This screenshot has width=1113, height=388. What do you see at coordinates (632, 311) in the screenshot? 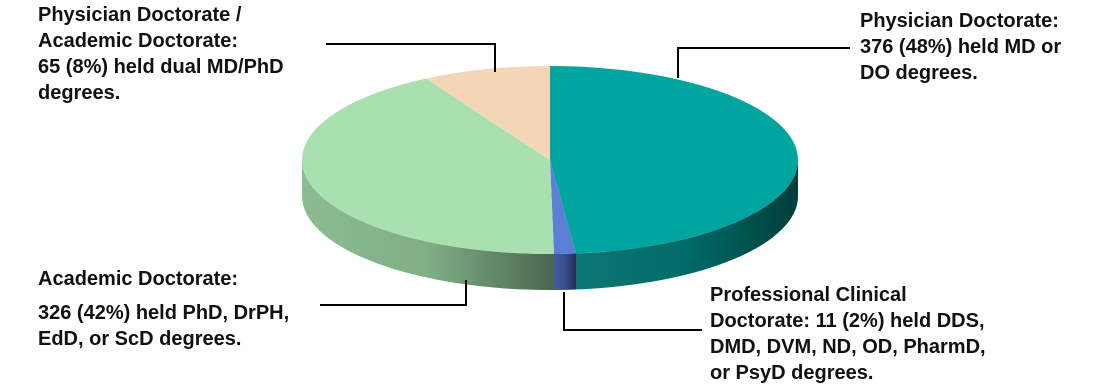
I see `leader-line-professional-clinical` at bounding box center [632, 311].